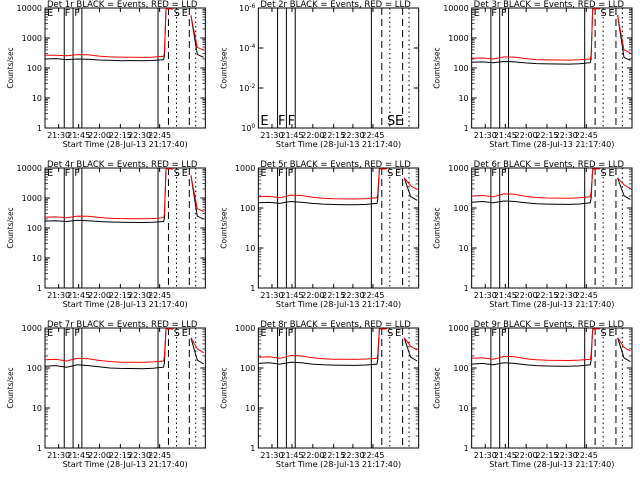 Image resolution: width=640 pixels, height=480 pixels. Describe the element at coordinates (32, 328) in the screenshot. I see `y-tick-label: 1000` at that location.